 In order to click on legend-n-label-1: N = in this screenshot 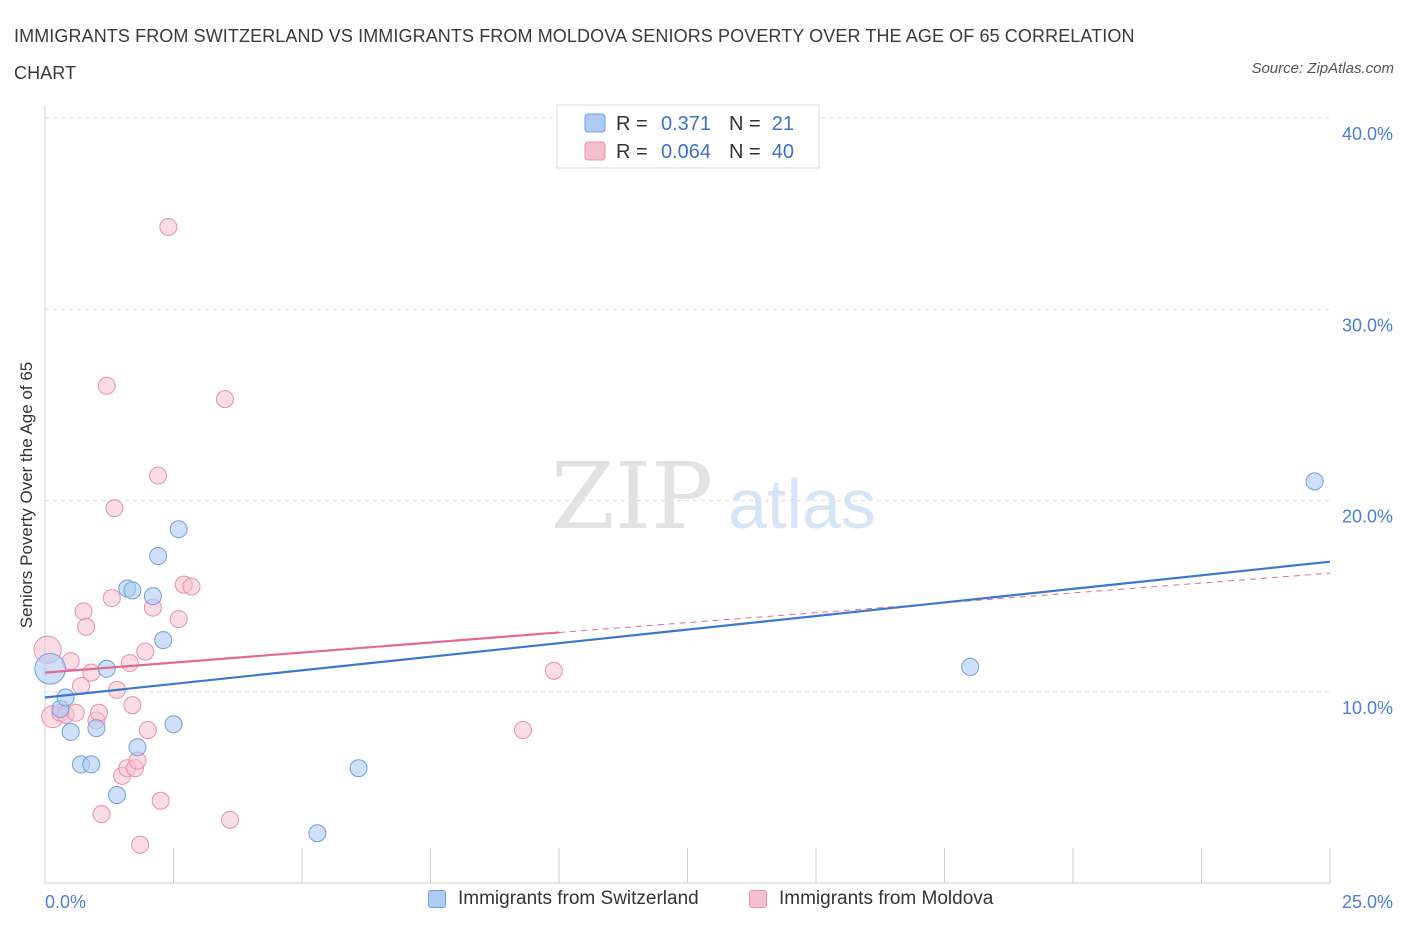, I will do `click(745, 124)`.